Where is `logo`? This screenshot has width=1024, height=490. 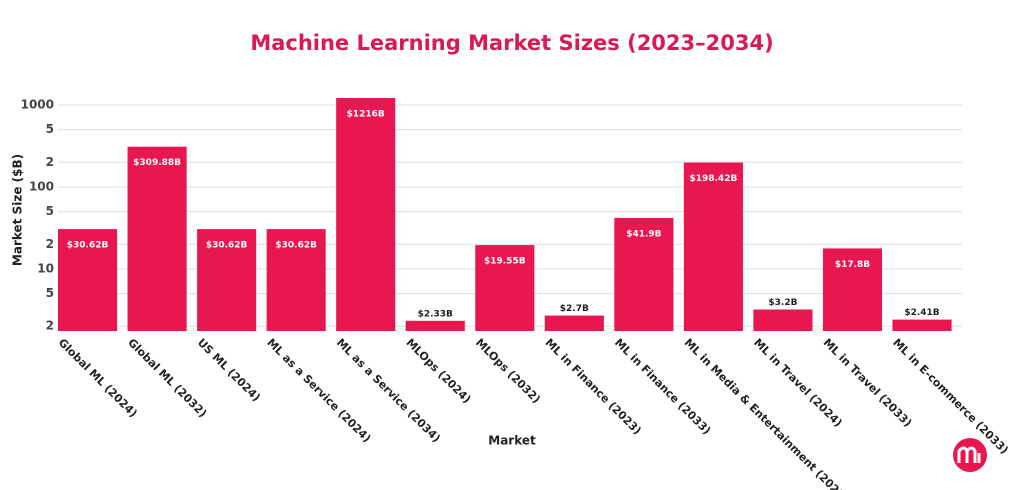 logo is located at coordinates (970, 455).